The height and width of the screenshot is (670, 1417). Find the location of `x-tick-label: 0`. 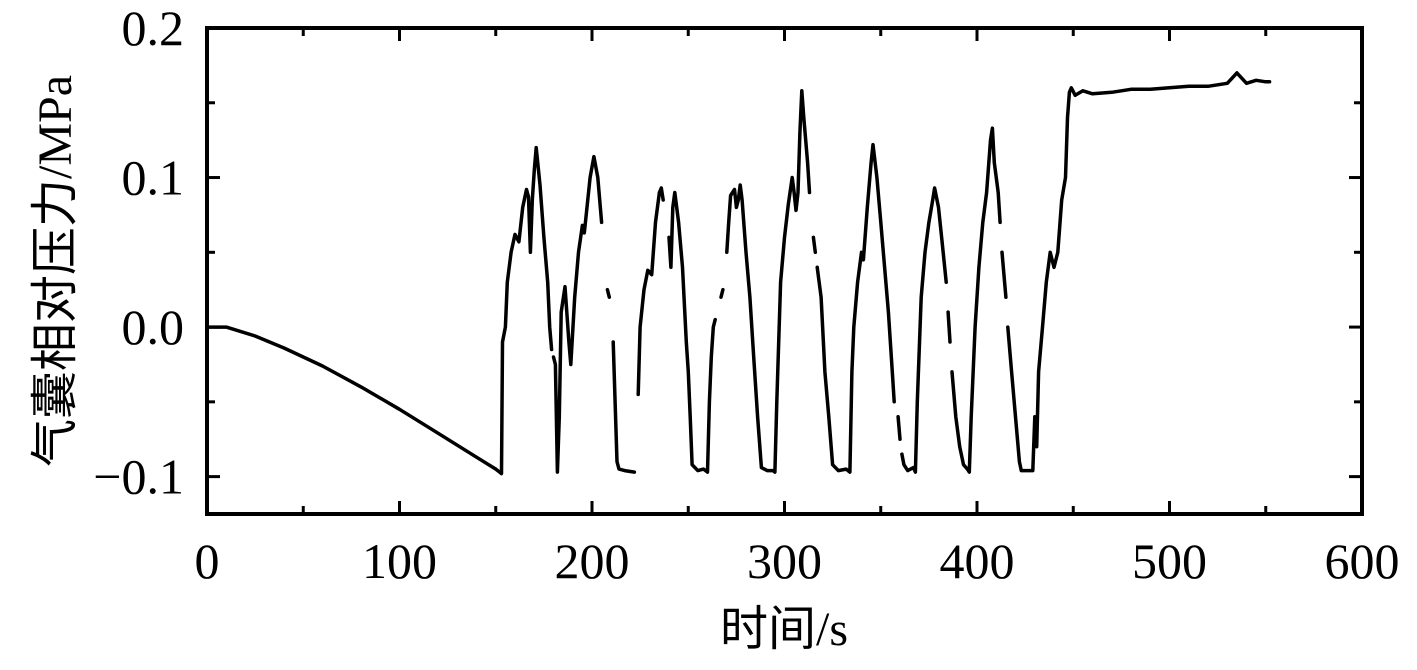

x-tick-label: 0 is located at coordinates (207, 561).